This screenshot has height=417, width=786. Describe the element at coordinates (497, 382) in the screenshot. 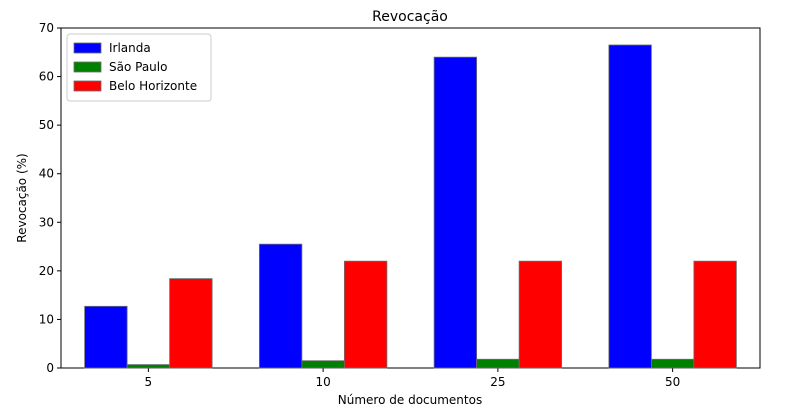

I see `x-tick-label: 25` at that location.